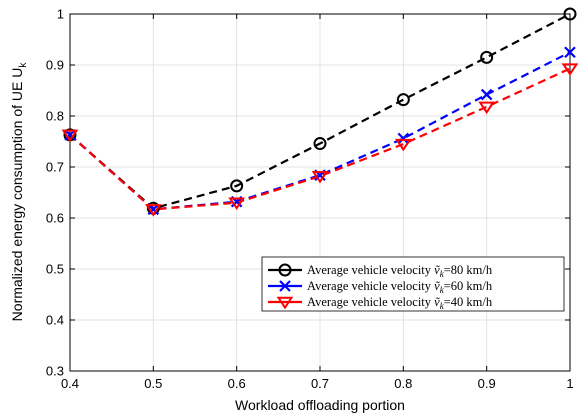  Describe the element at coordinates (237, 383) in the screenshot. I see `x-tick-label: 0.6` at that location.